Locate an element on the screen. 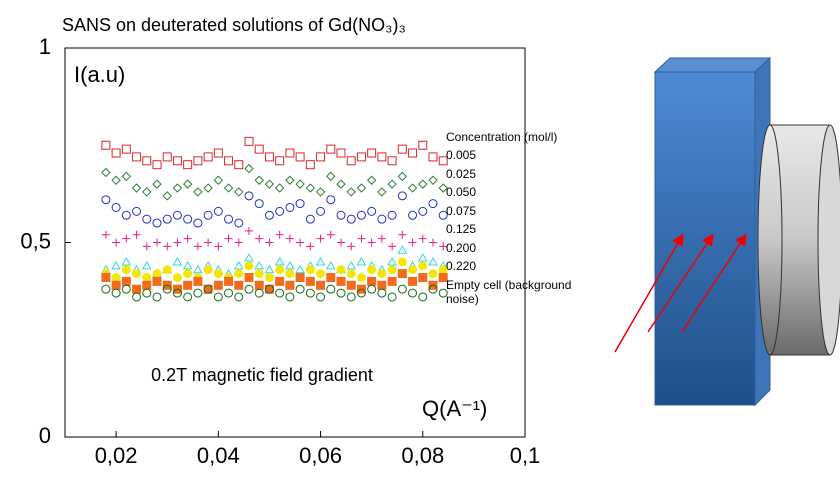 The image size is (840, 477). box-front is located at coordinates (705, 238).